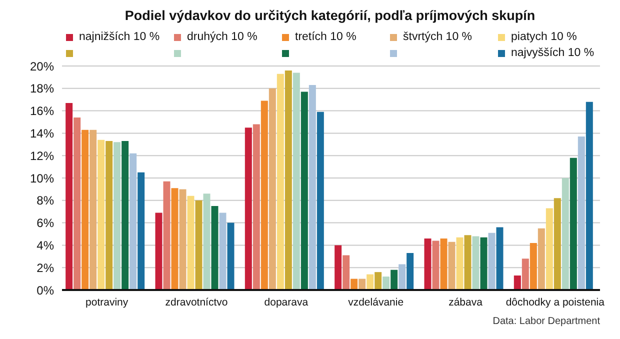 The width and height of the screenshot is (620, 339). I want to click on x-tick-label: dôchodky a poistenia, so click(555, 302).